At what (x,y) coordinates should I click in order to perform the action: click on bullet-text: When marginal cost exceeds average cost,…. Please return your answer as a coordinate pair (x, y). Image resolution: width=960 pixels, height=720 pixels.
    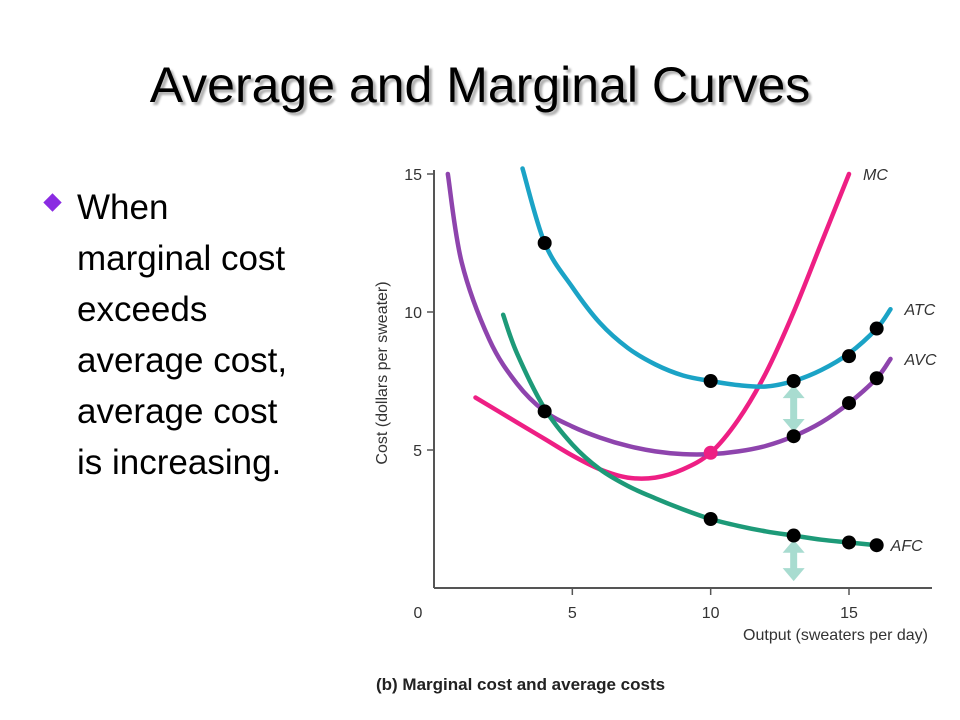
    Looking at the image, I should click on (182, 335).